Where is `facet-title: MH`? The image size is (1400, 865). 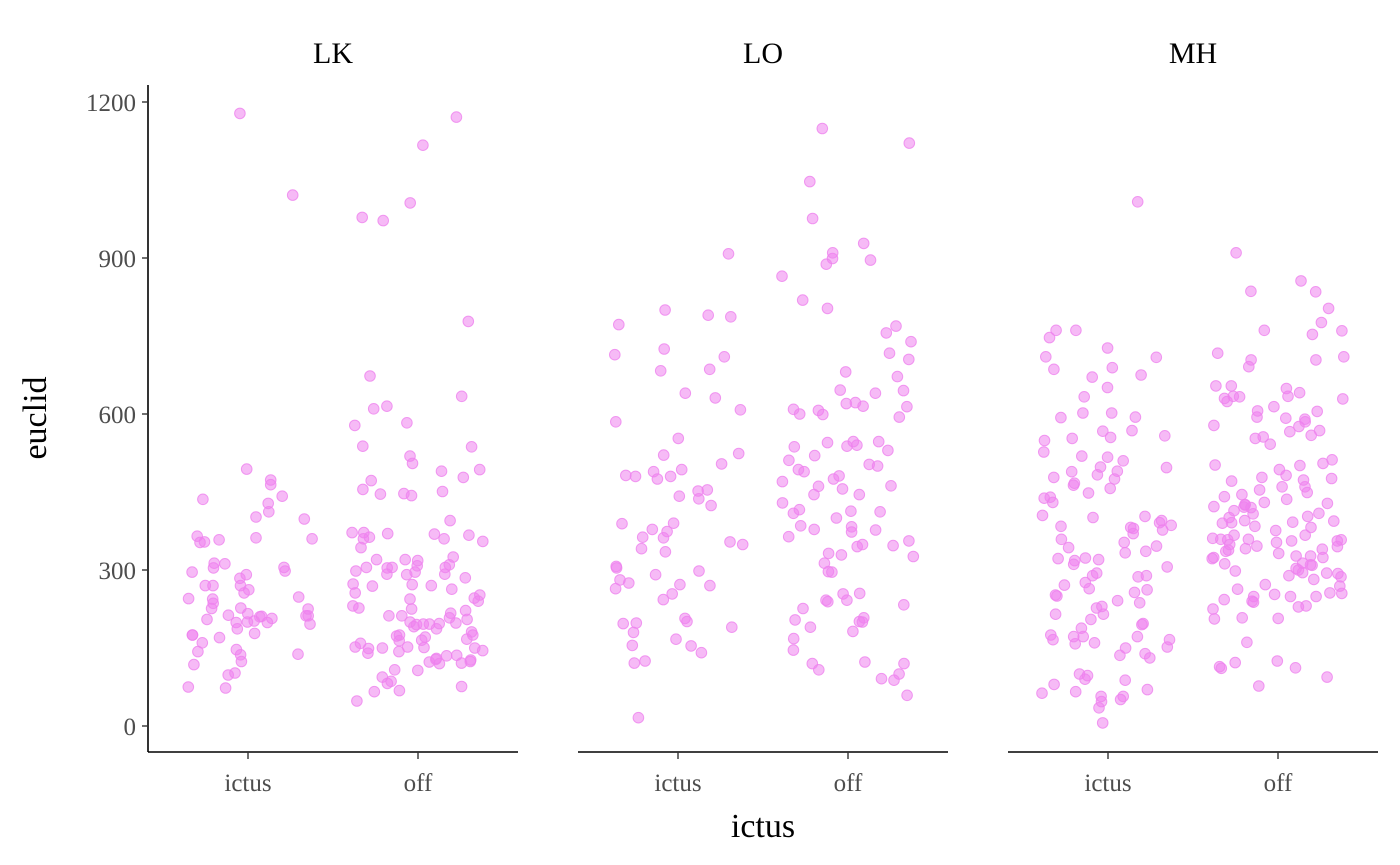 facet-title: MH is located at coordinates (1193, 53).